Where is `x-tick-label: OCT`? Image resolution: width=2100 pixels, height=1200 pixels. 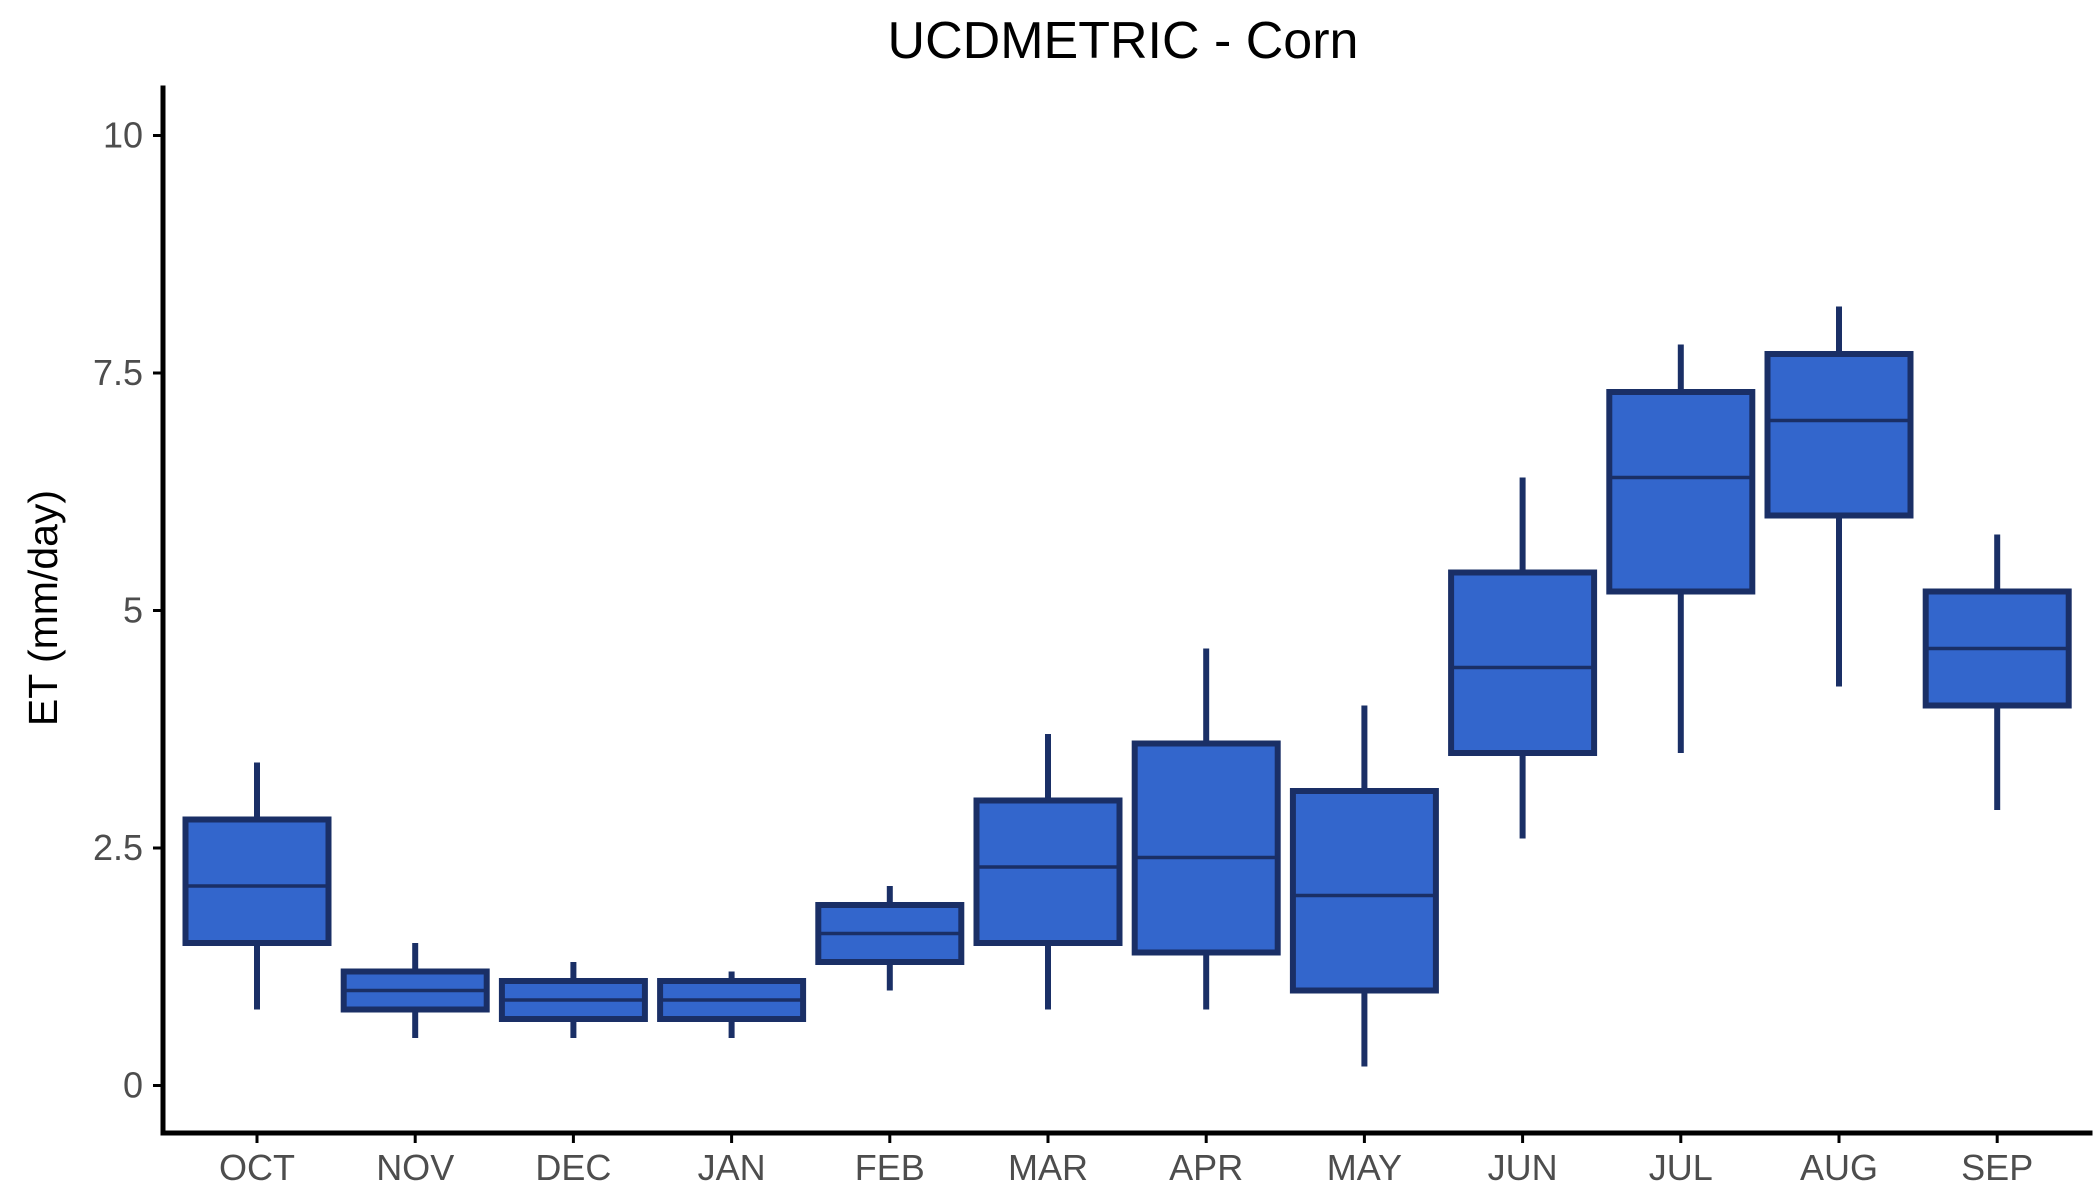
x-tick-label: OCT is located at coordinates (257, 1167).